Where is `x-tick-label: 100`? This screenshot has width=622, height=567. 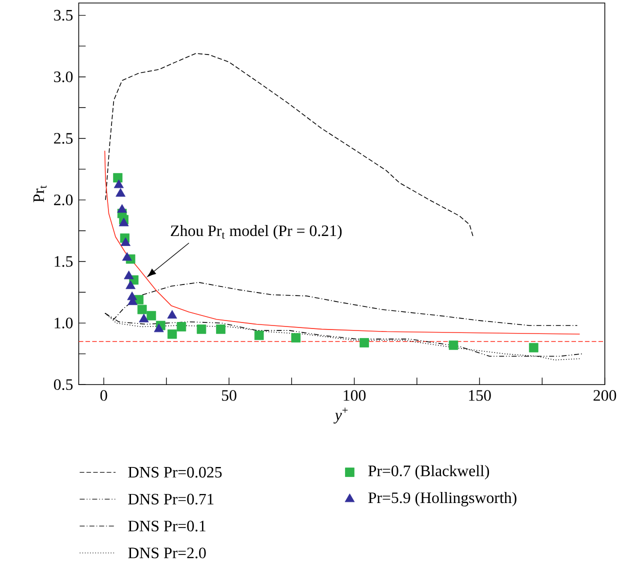
x-tick-label: 100 is located at coordinates (355, 395).